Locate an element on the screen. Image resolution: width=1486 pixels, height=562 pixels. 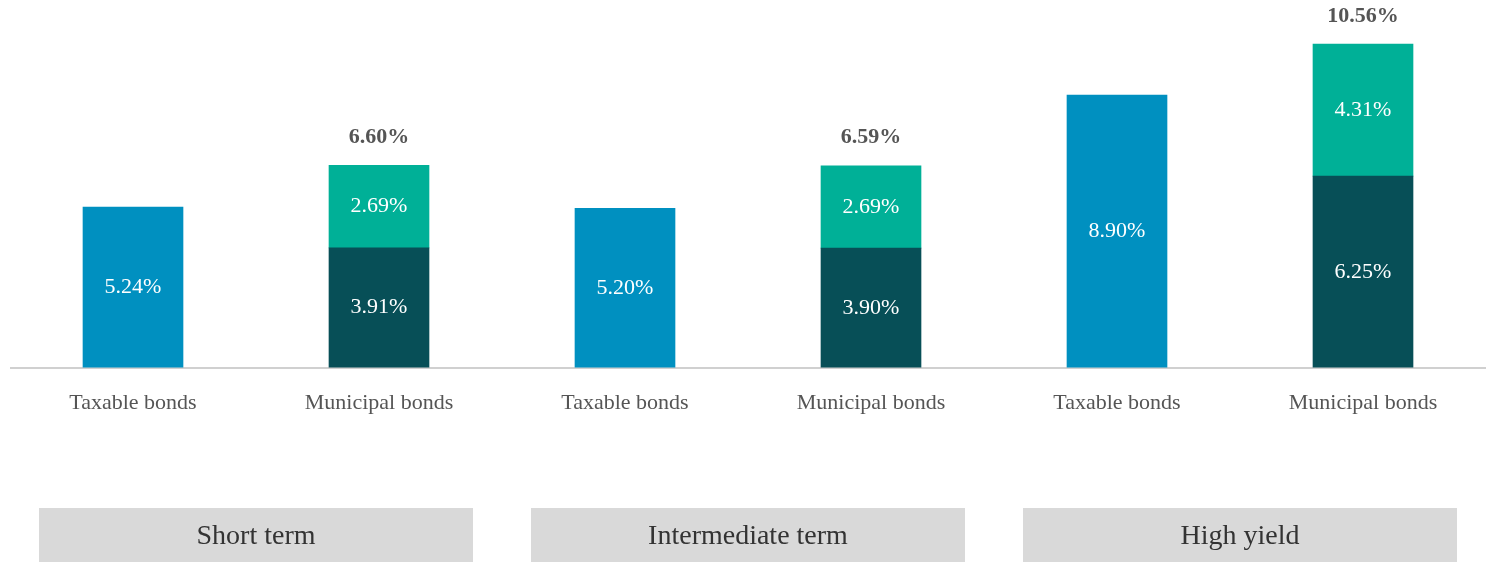
data-label: 5.20% is located at coordinates (625, 286).